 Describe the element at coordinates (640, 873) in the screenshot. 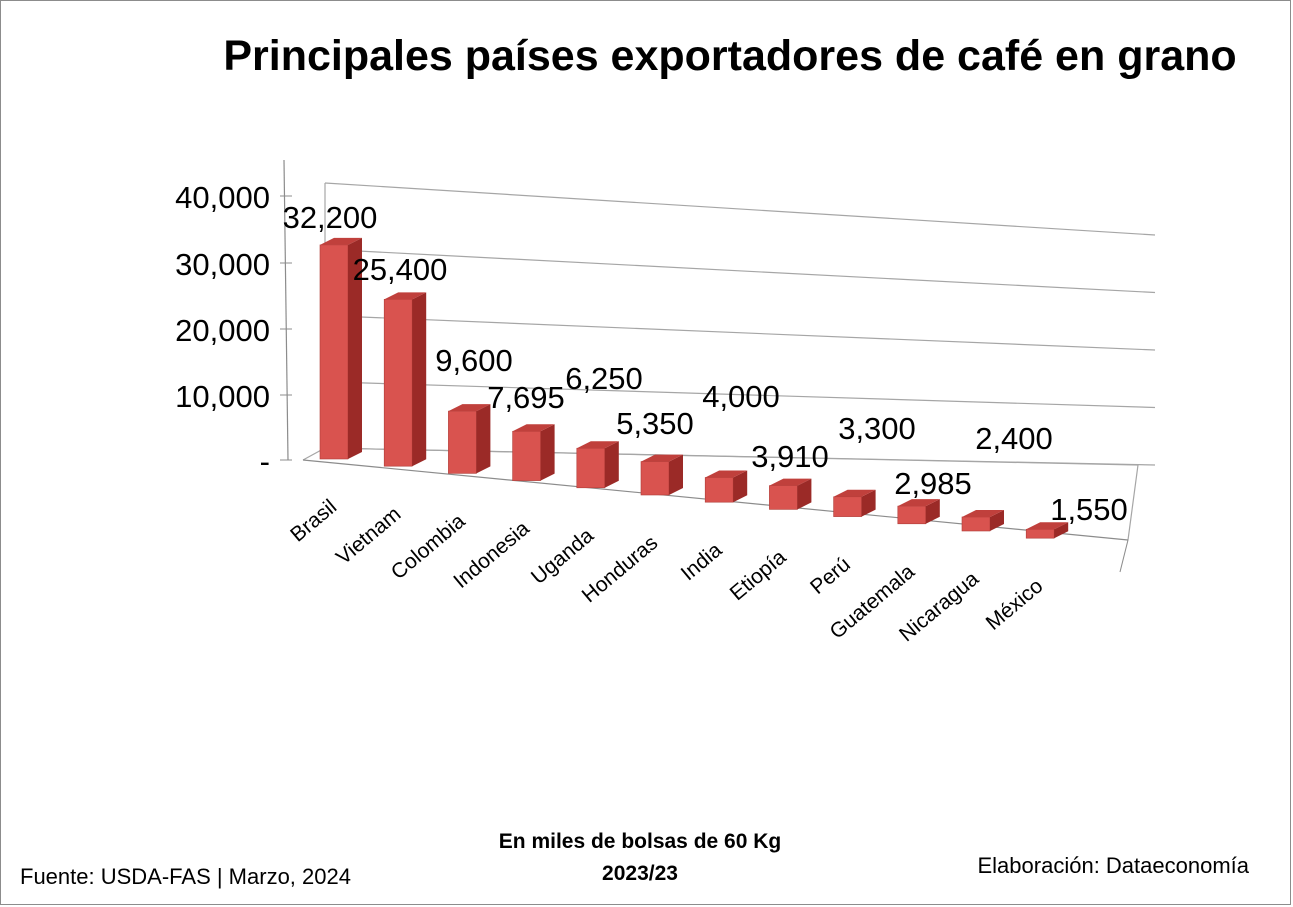

I see `subtitle-period: 2023/23` at that location.